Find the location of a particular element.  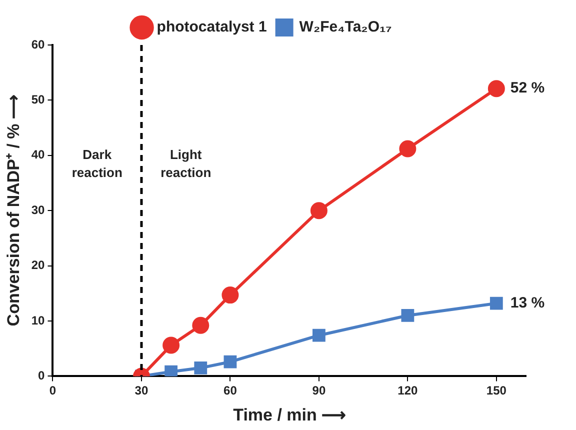

y-tick-label: 60 is located at coordinates (38, 44).